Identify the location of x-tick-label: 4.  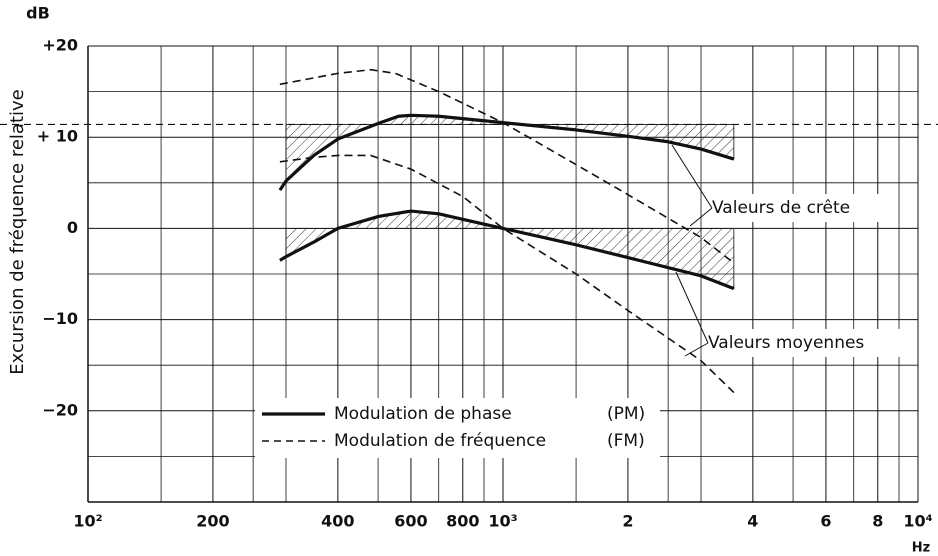
(752, 521).